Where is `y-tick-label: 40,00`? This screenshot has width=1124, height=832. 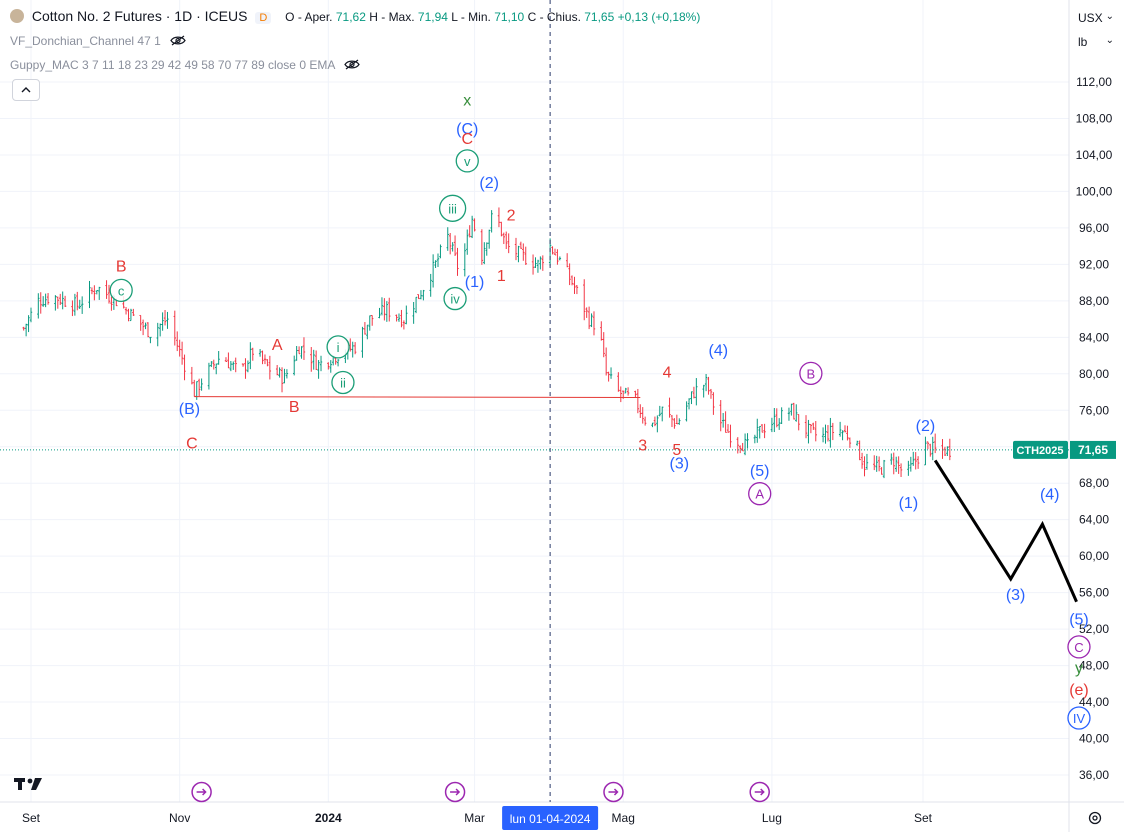 y-tick-label: 40,00 is located at coordinates (1094, 739).